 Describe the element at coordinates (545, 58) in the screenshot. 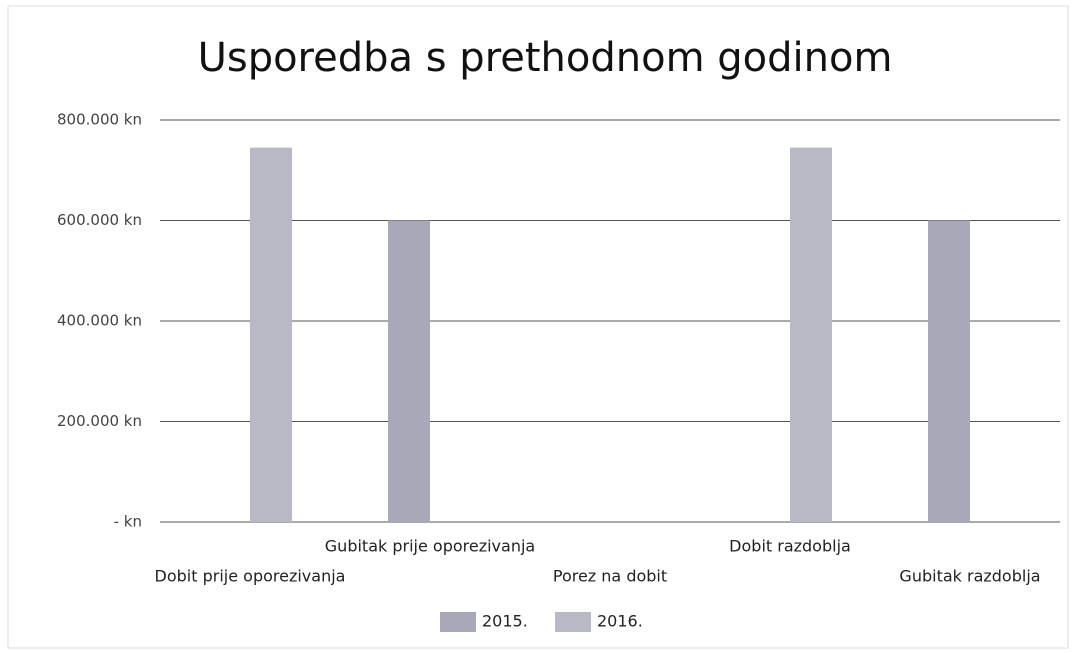

I see `chart-title: Usporedba s prethodnom godinom` at that location.